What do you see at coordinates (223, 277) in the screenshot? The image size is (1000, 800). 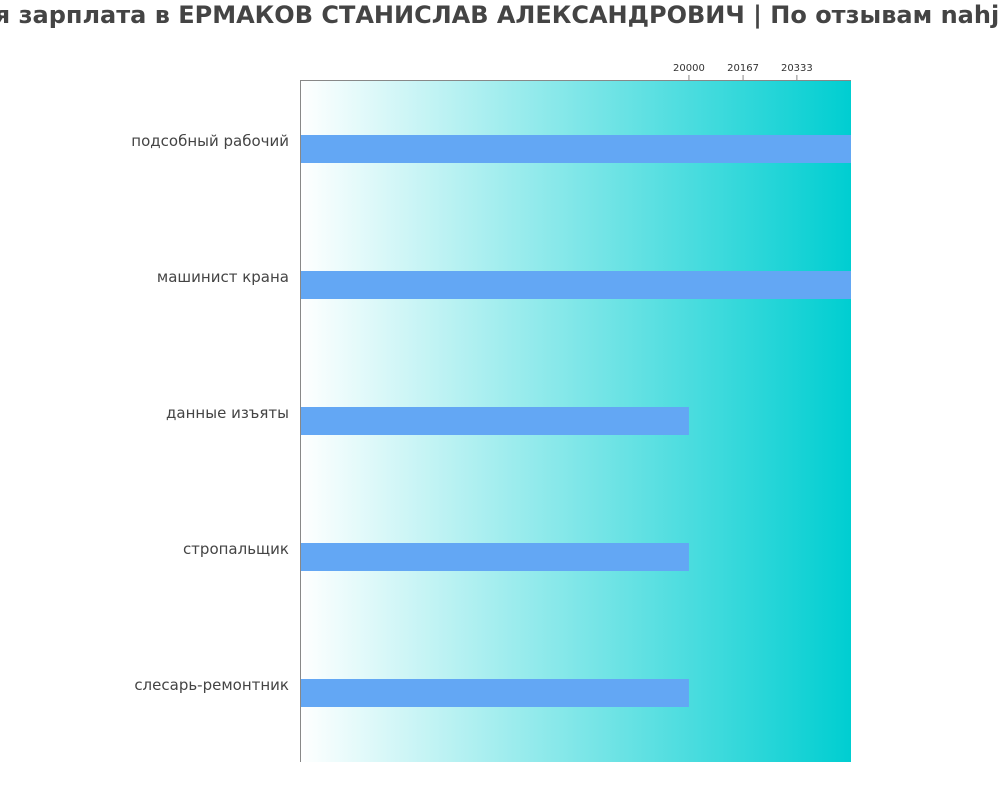 I see `category-label: машинист крана` at bounding box center [223, 277].